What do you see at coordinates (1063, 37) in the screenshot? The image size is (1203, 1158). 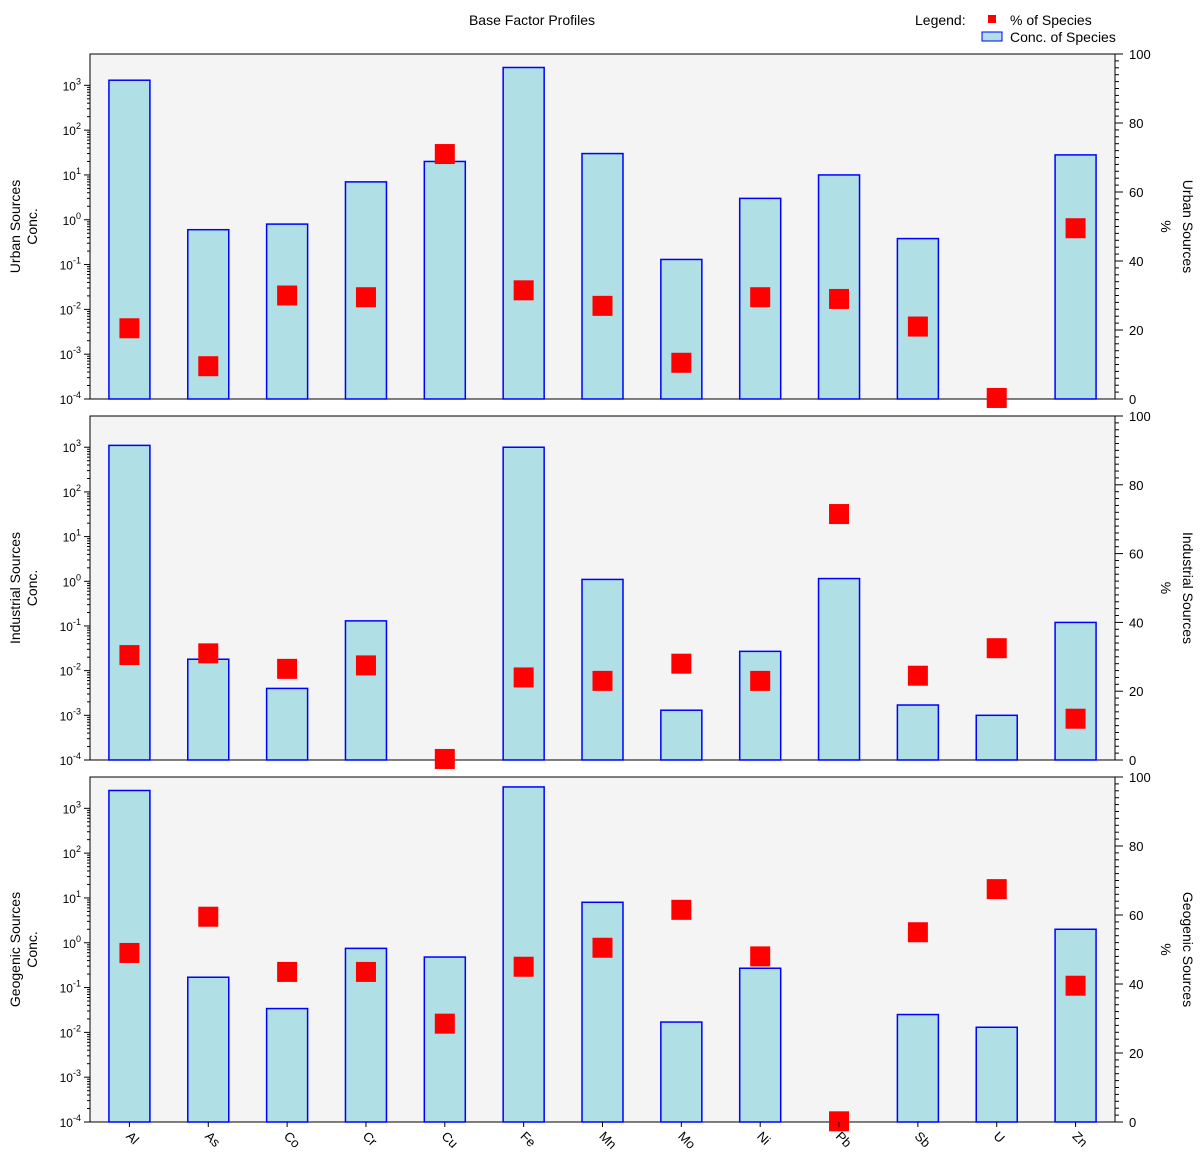 I see `legend-entry-conc: Conc. of Species` at bounding box center [1063, 37].